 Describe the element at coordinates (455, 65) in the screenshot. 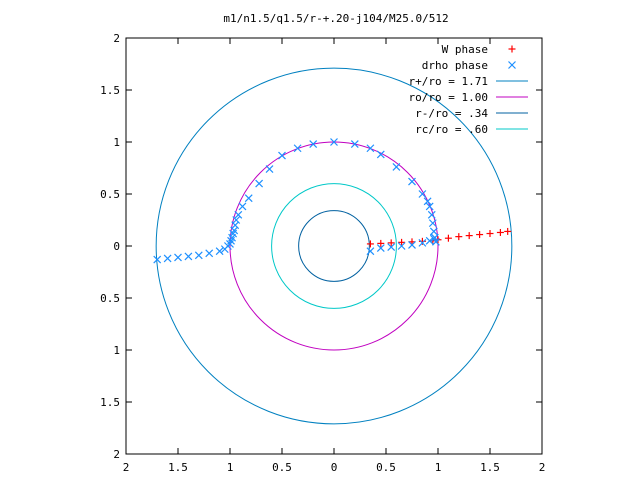

I see `legend-label: drho phase` at that location.